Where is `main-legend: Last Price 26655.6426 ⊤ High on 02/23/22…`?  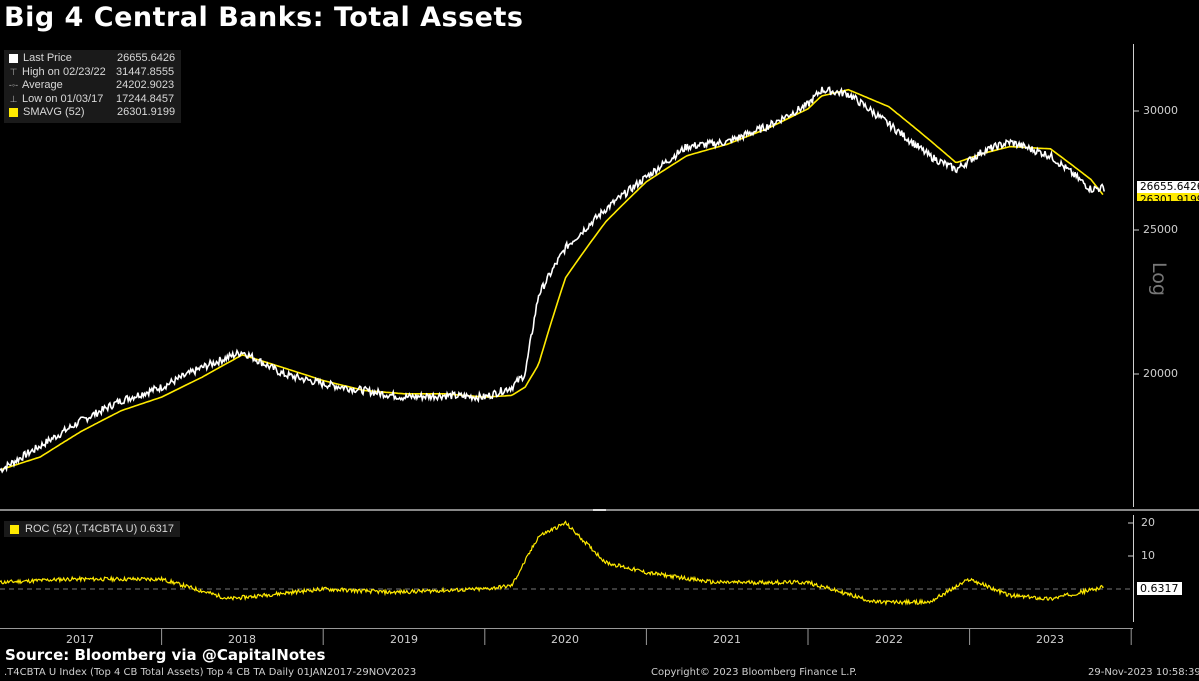
main-legend: Last Price 26655.6426 ⊤ High on 02/23/22… is located at coordinates (93, 86).